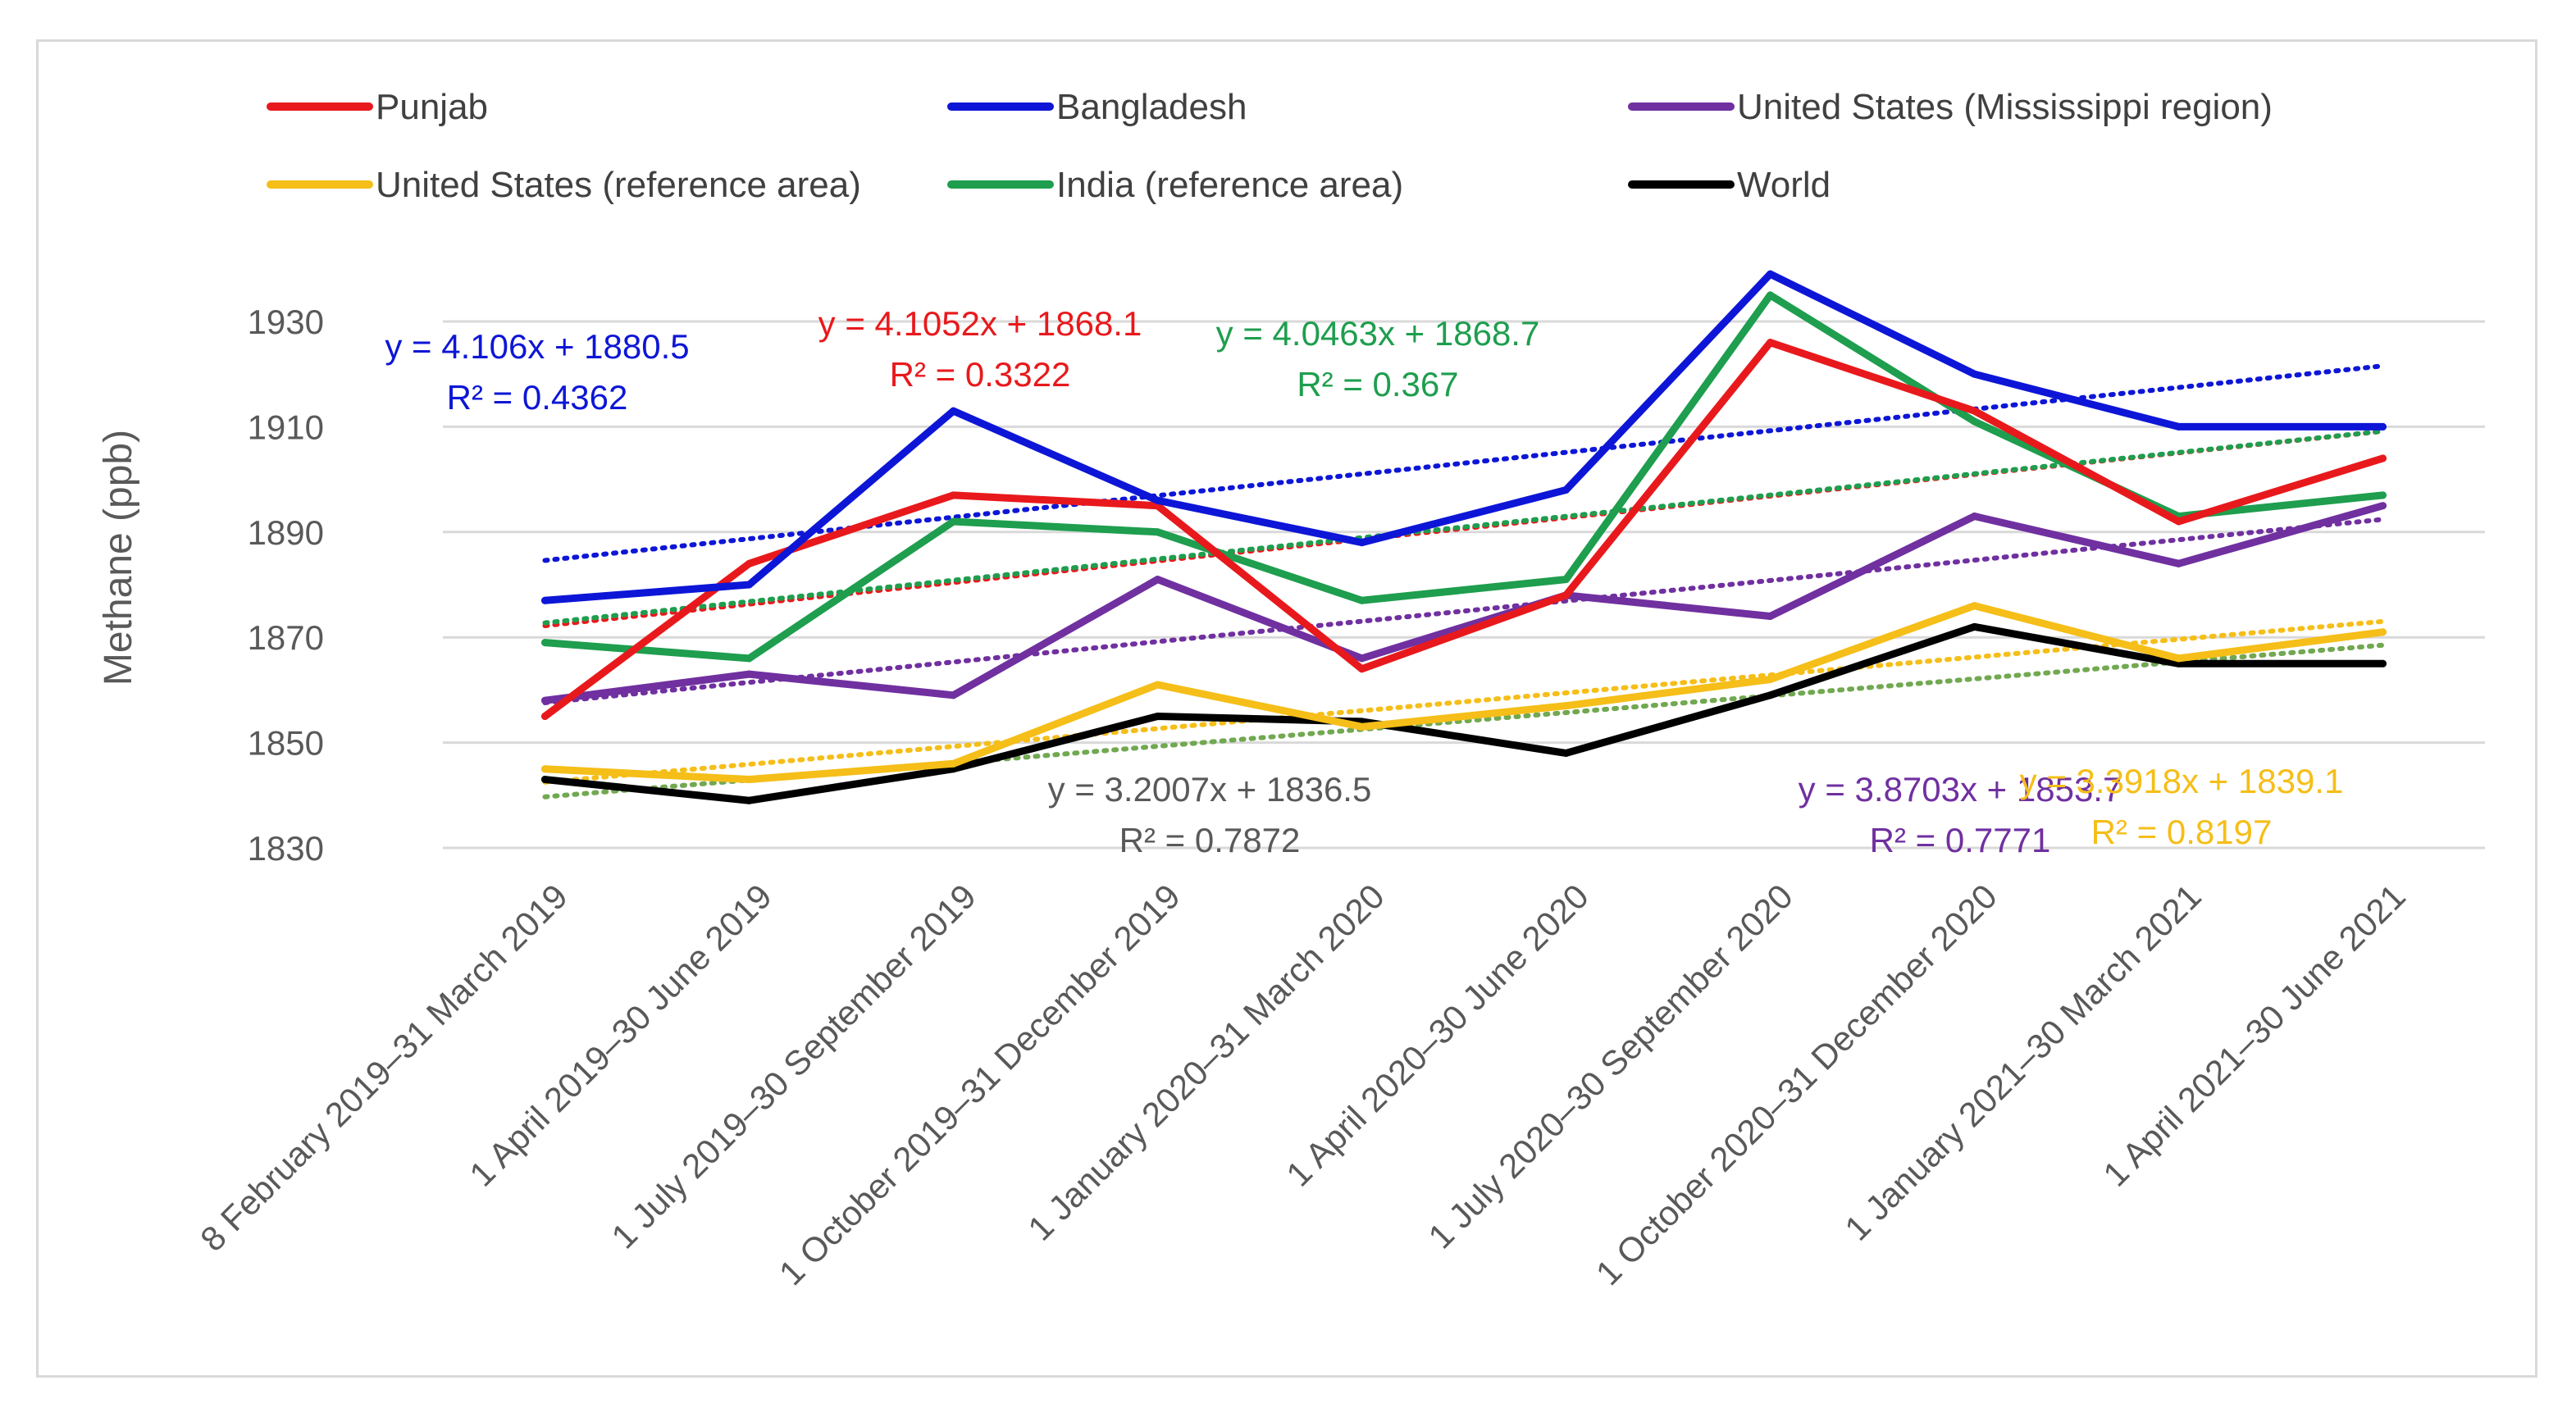  Describe the element at coordinates (1210, 840) in the screenshot. I see `trendline-r-squared: R² = 0.7872` at that location.